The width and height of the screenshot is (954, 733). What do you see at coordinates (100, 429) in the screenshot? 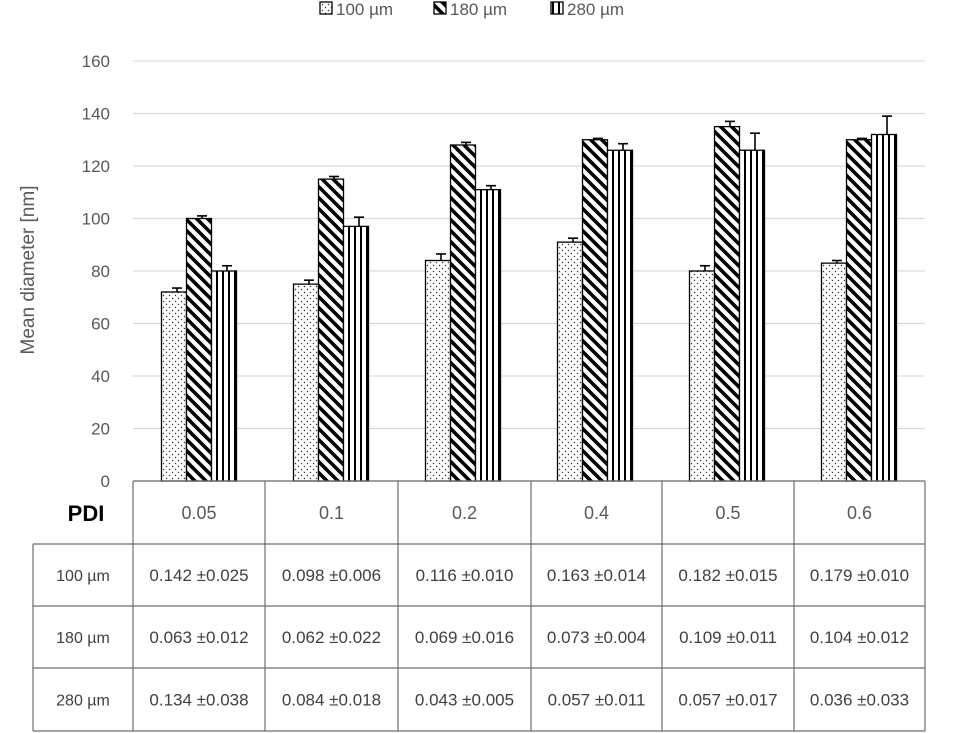
I see `y-tick-label: 20` at bounding box center [100, 429].